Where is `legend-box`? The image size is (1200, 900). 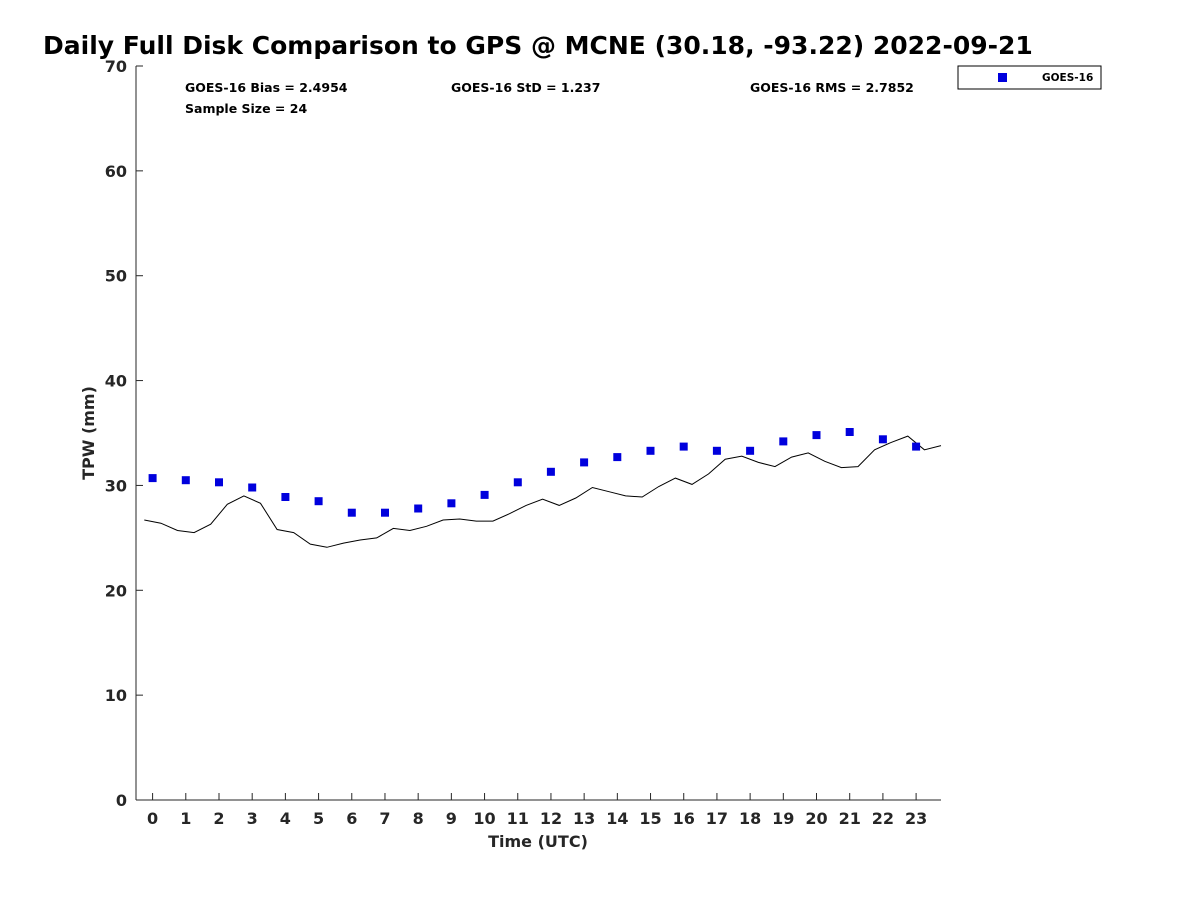
legend-box is located at coordinates (1029, 77).